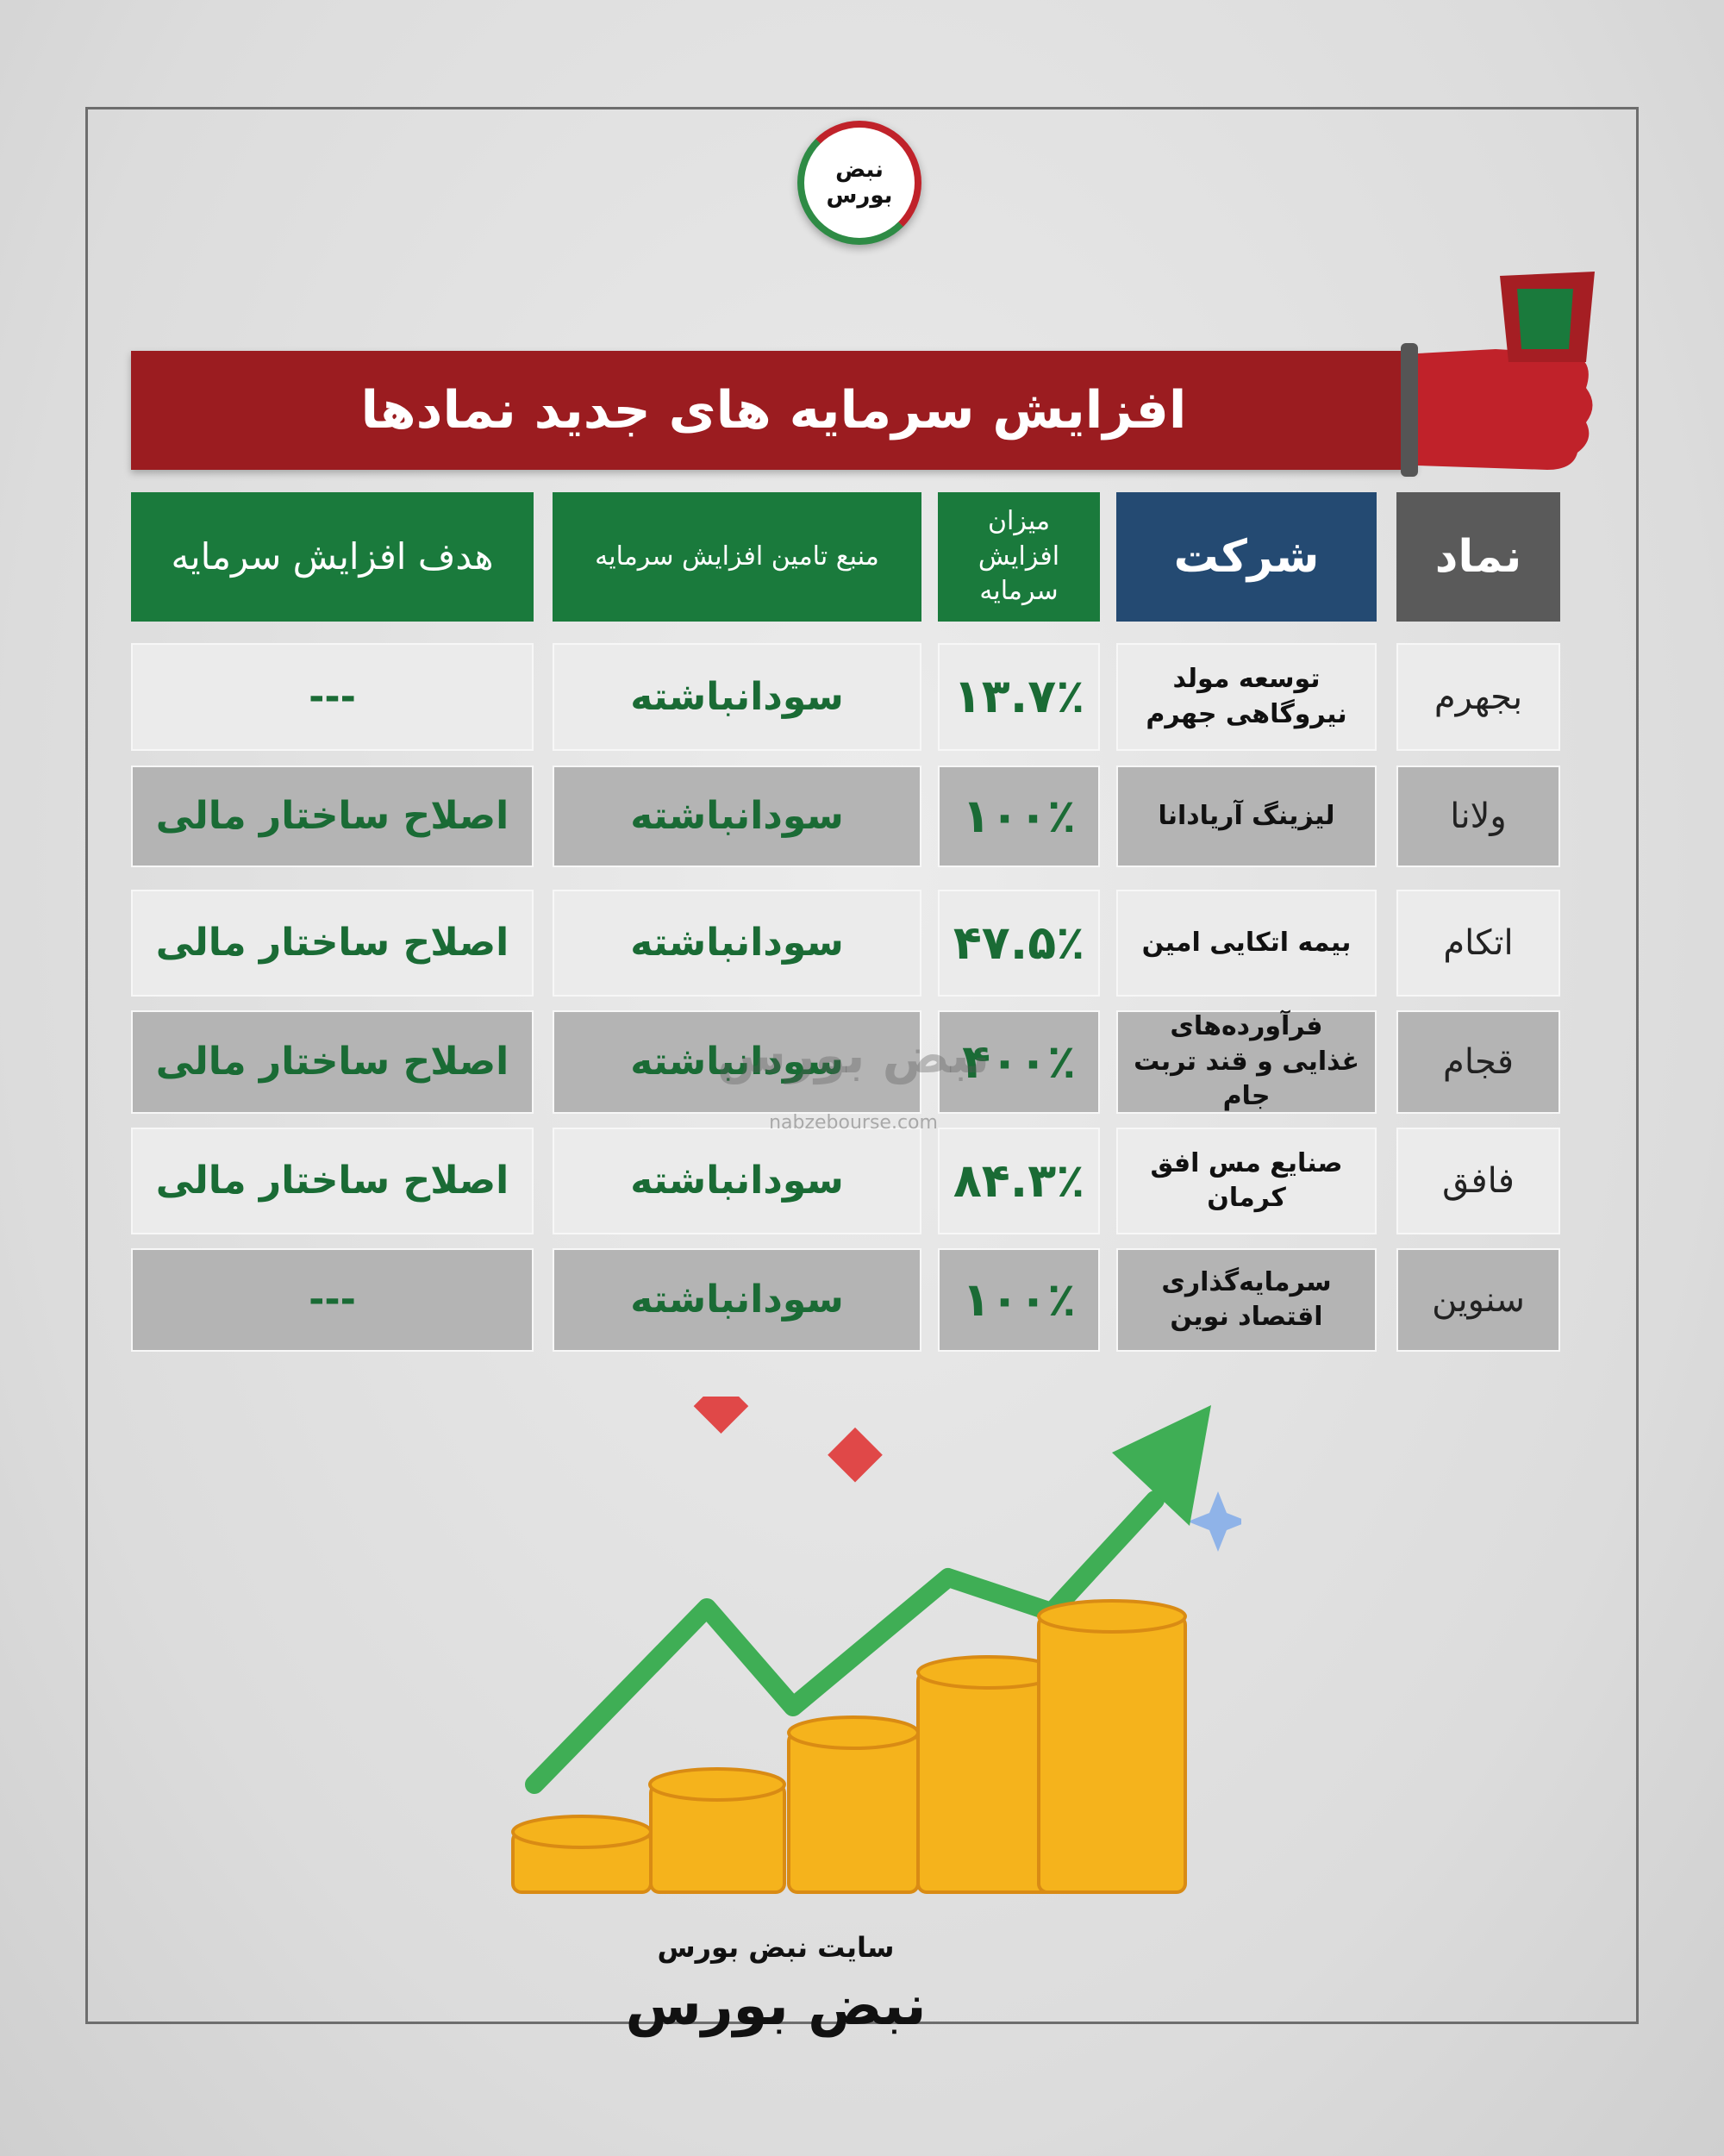  Describe the element at coordinates (1478, 697) in the screenshot. I see `symbol: بجهرم` at that location.